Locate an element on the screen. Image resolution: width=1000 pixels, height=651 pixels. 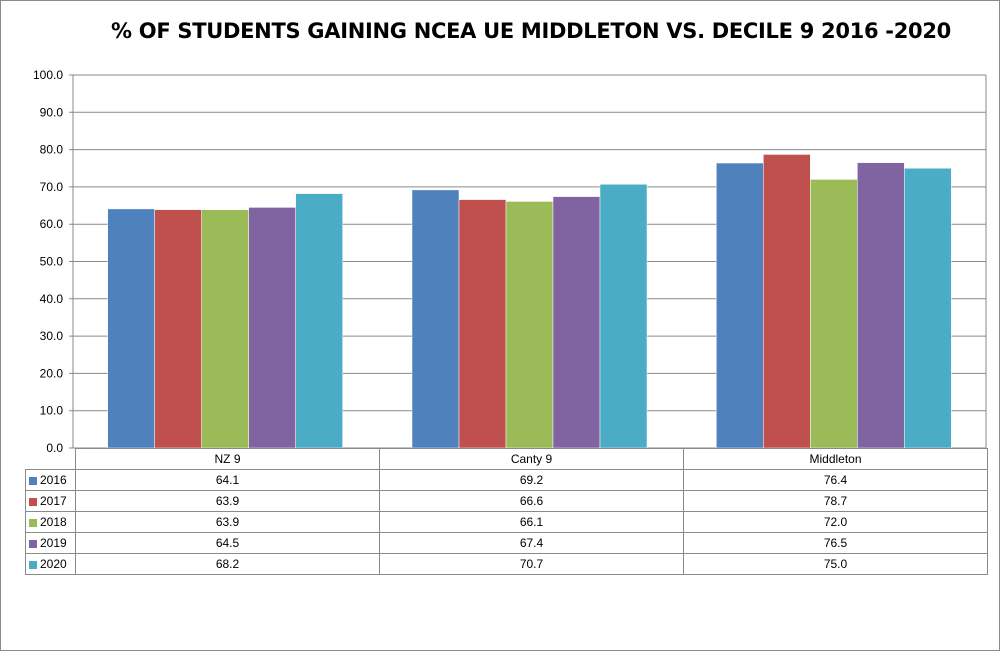
y-tick-label: 40.0 is located at coordinates (52, 299).